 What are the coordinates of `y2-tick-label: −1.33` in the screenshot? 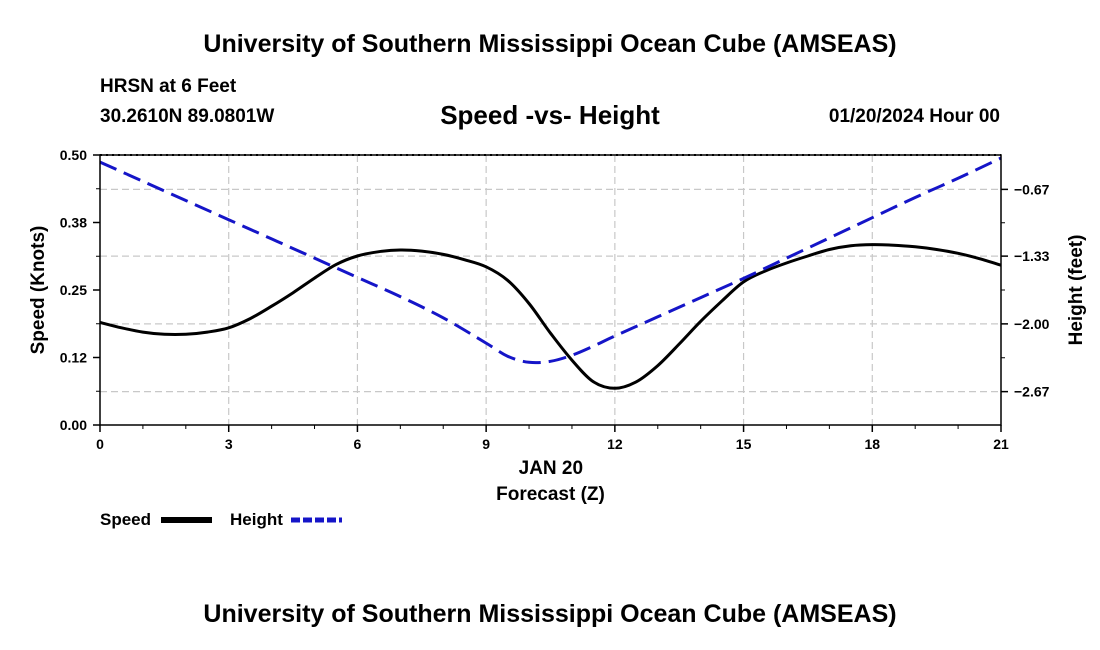 It's located at (1032, 256).